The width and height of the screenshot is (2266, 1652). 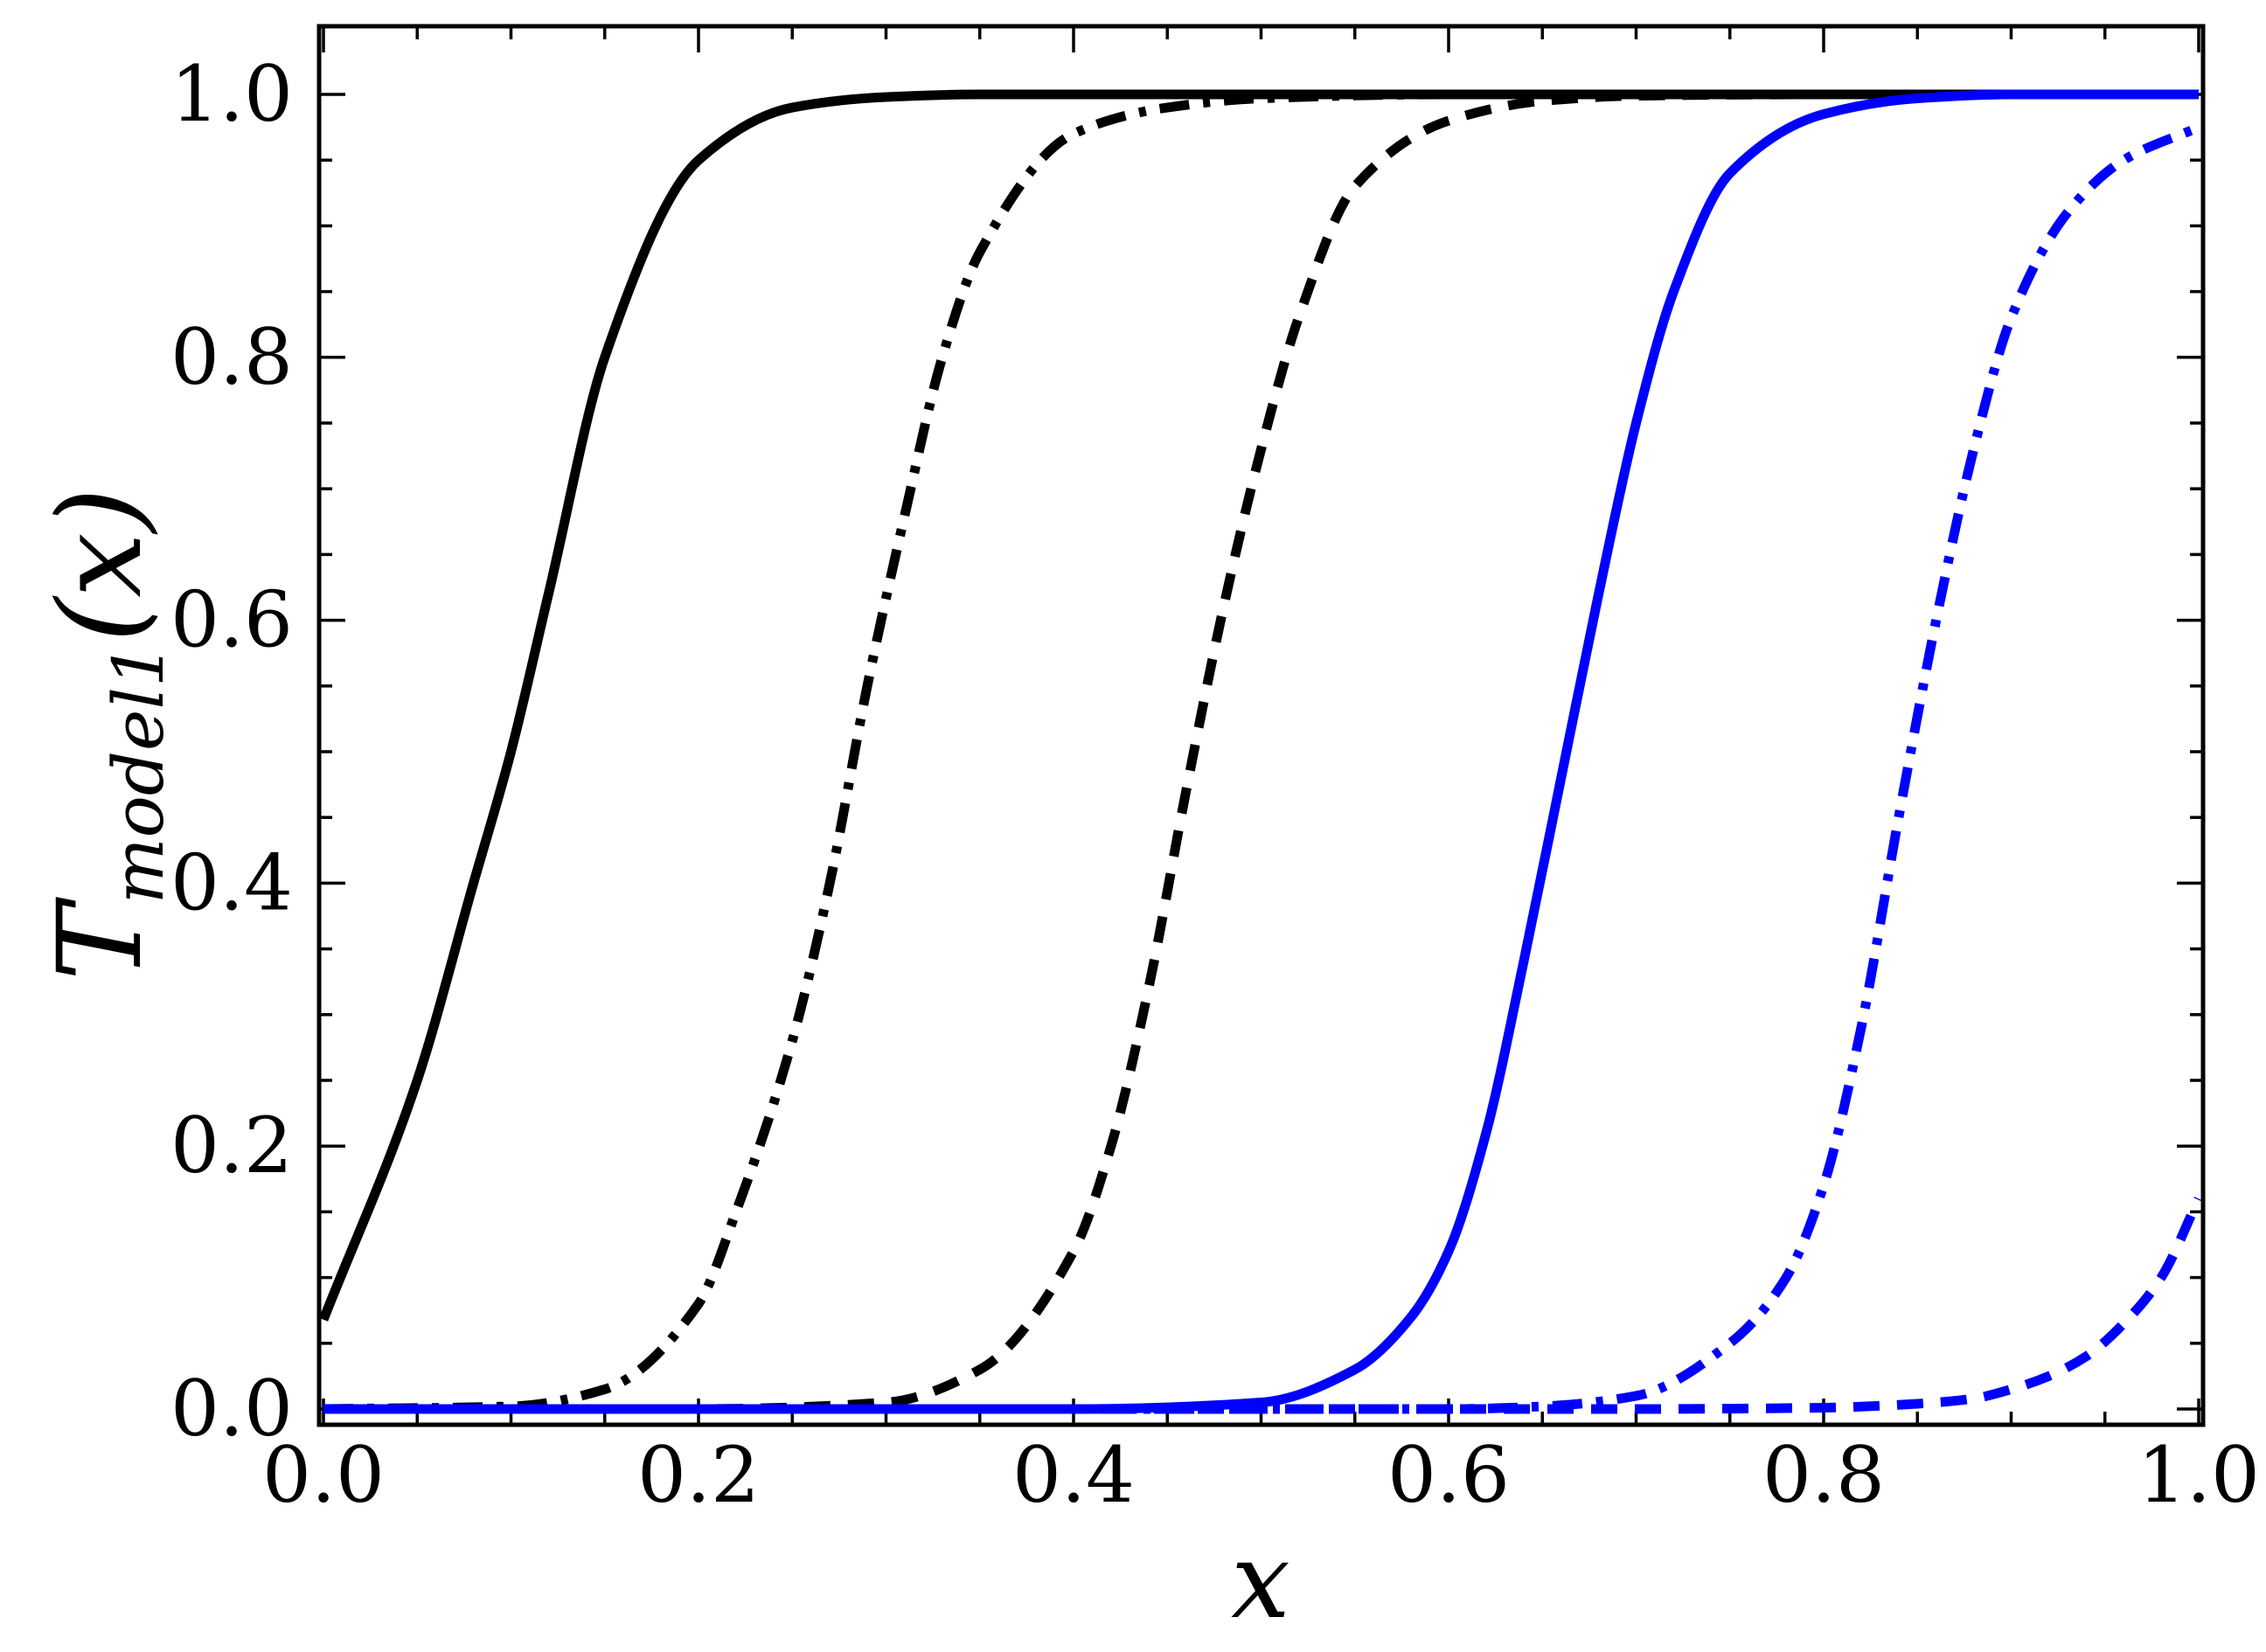 I want to click on y-tick-label: 0.2, so click(x=231, y=1145).